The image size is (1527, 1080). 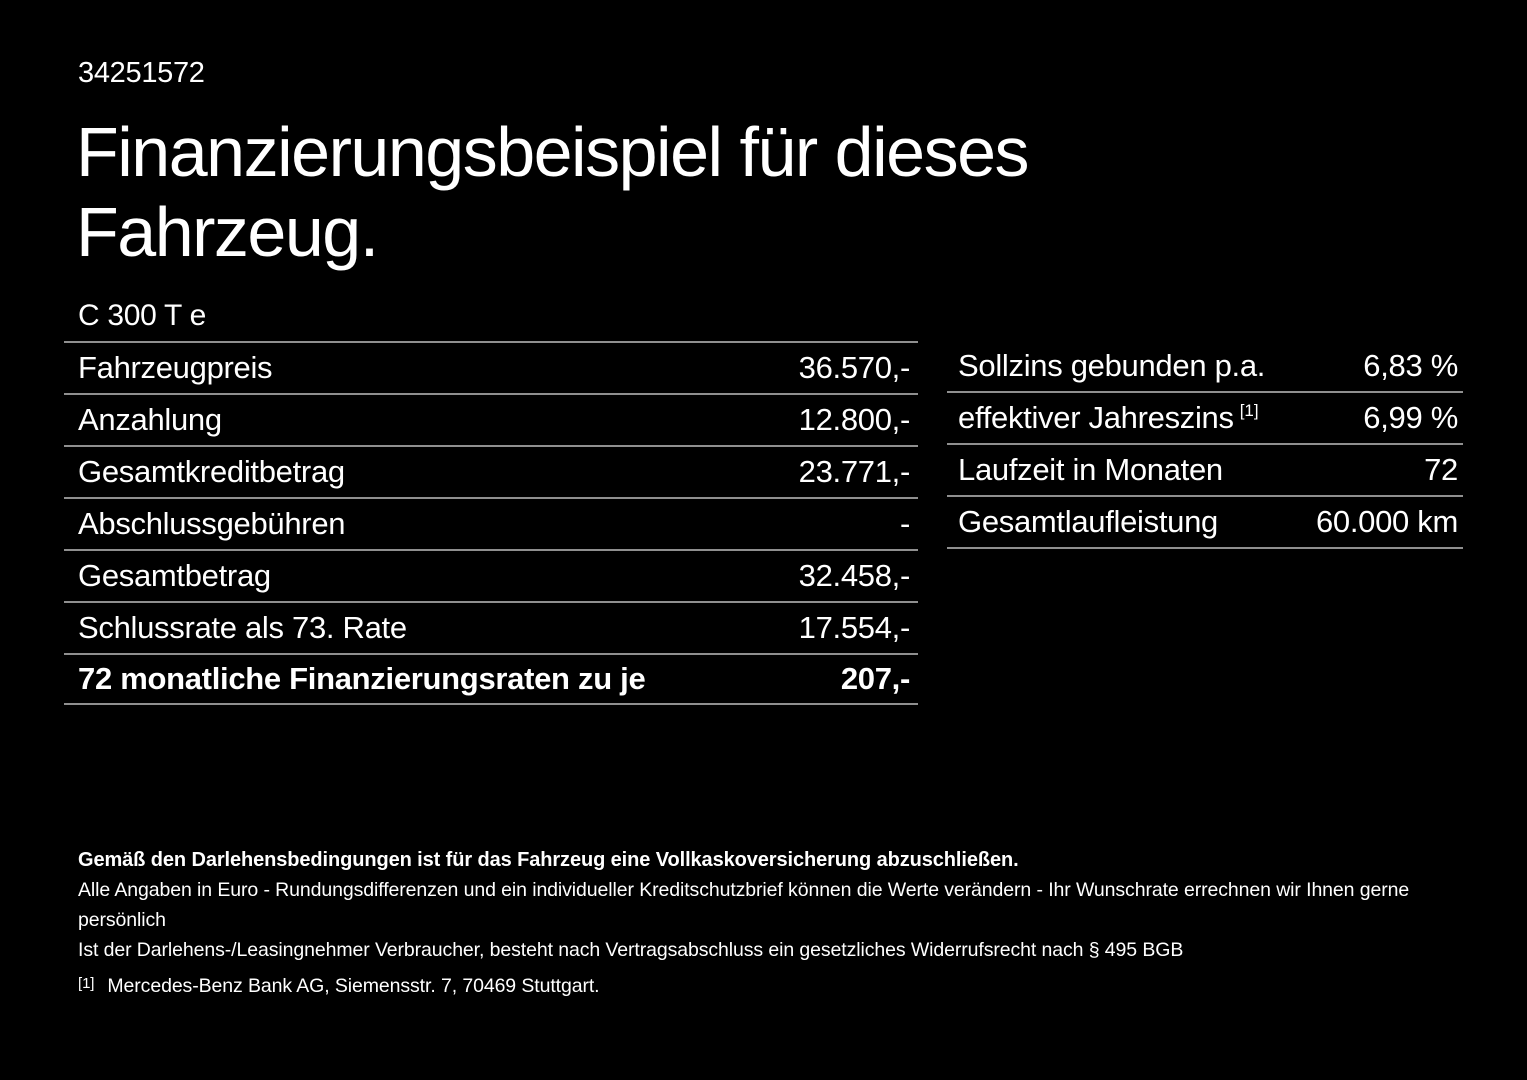 I want to click on row-value: 60.000 km, so click(x=1386, y=521).